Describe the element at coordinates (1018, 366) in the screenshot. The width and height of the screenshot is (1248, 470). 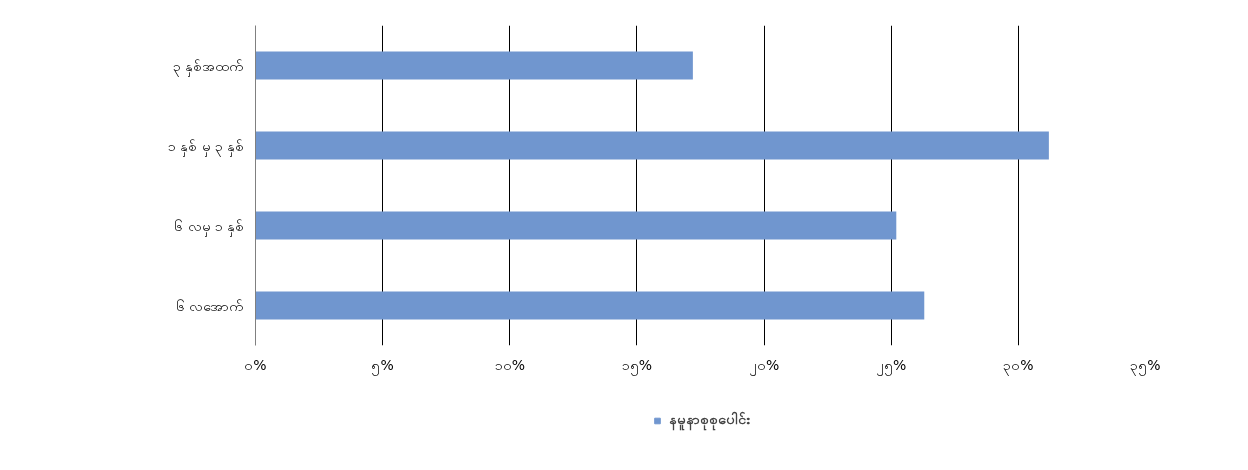
I see `x-tick-label: ၃၀%` at that location.